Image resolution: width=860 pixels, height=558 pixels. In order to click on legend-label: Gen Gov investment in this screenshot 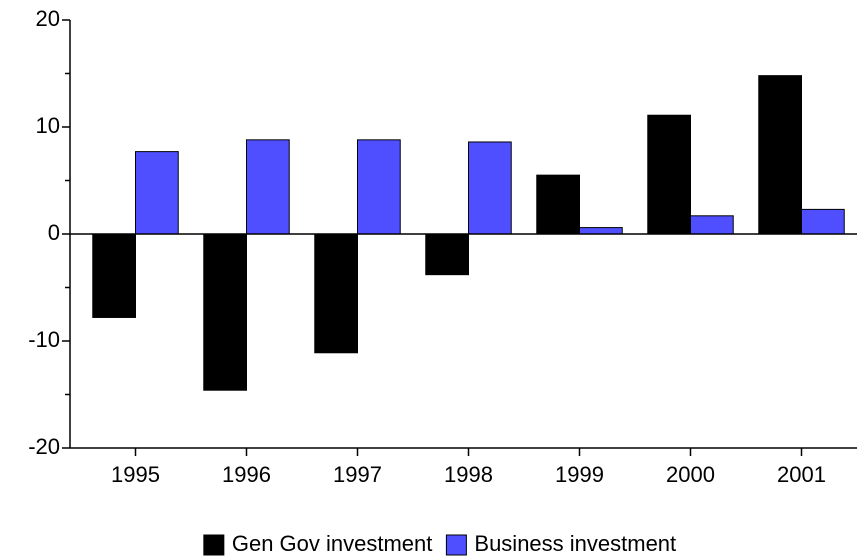, I will do `click(332, 543)`.